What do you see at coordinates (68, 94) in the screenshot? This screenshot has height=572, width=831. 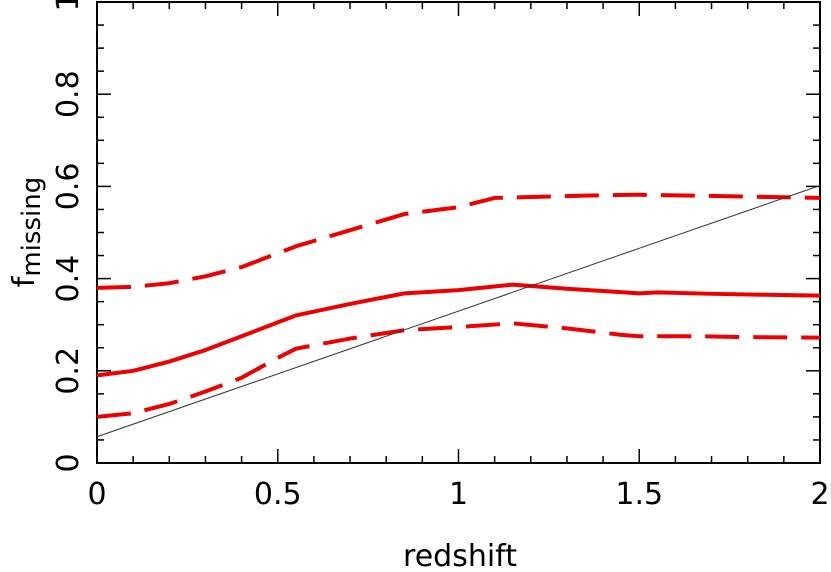 I see `y-tick-label: 0.8` at bounding box center [68, 94].